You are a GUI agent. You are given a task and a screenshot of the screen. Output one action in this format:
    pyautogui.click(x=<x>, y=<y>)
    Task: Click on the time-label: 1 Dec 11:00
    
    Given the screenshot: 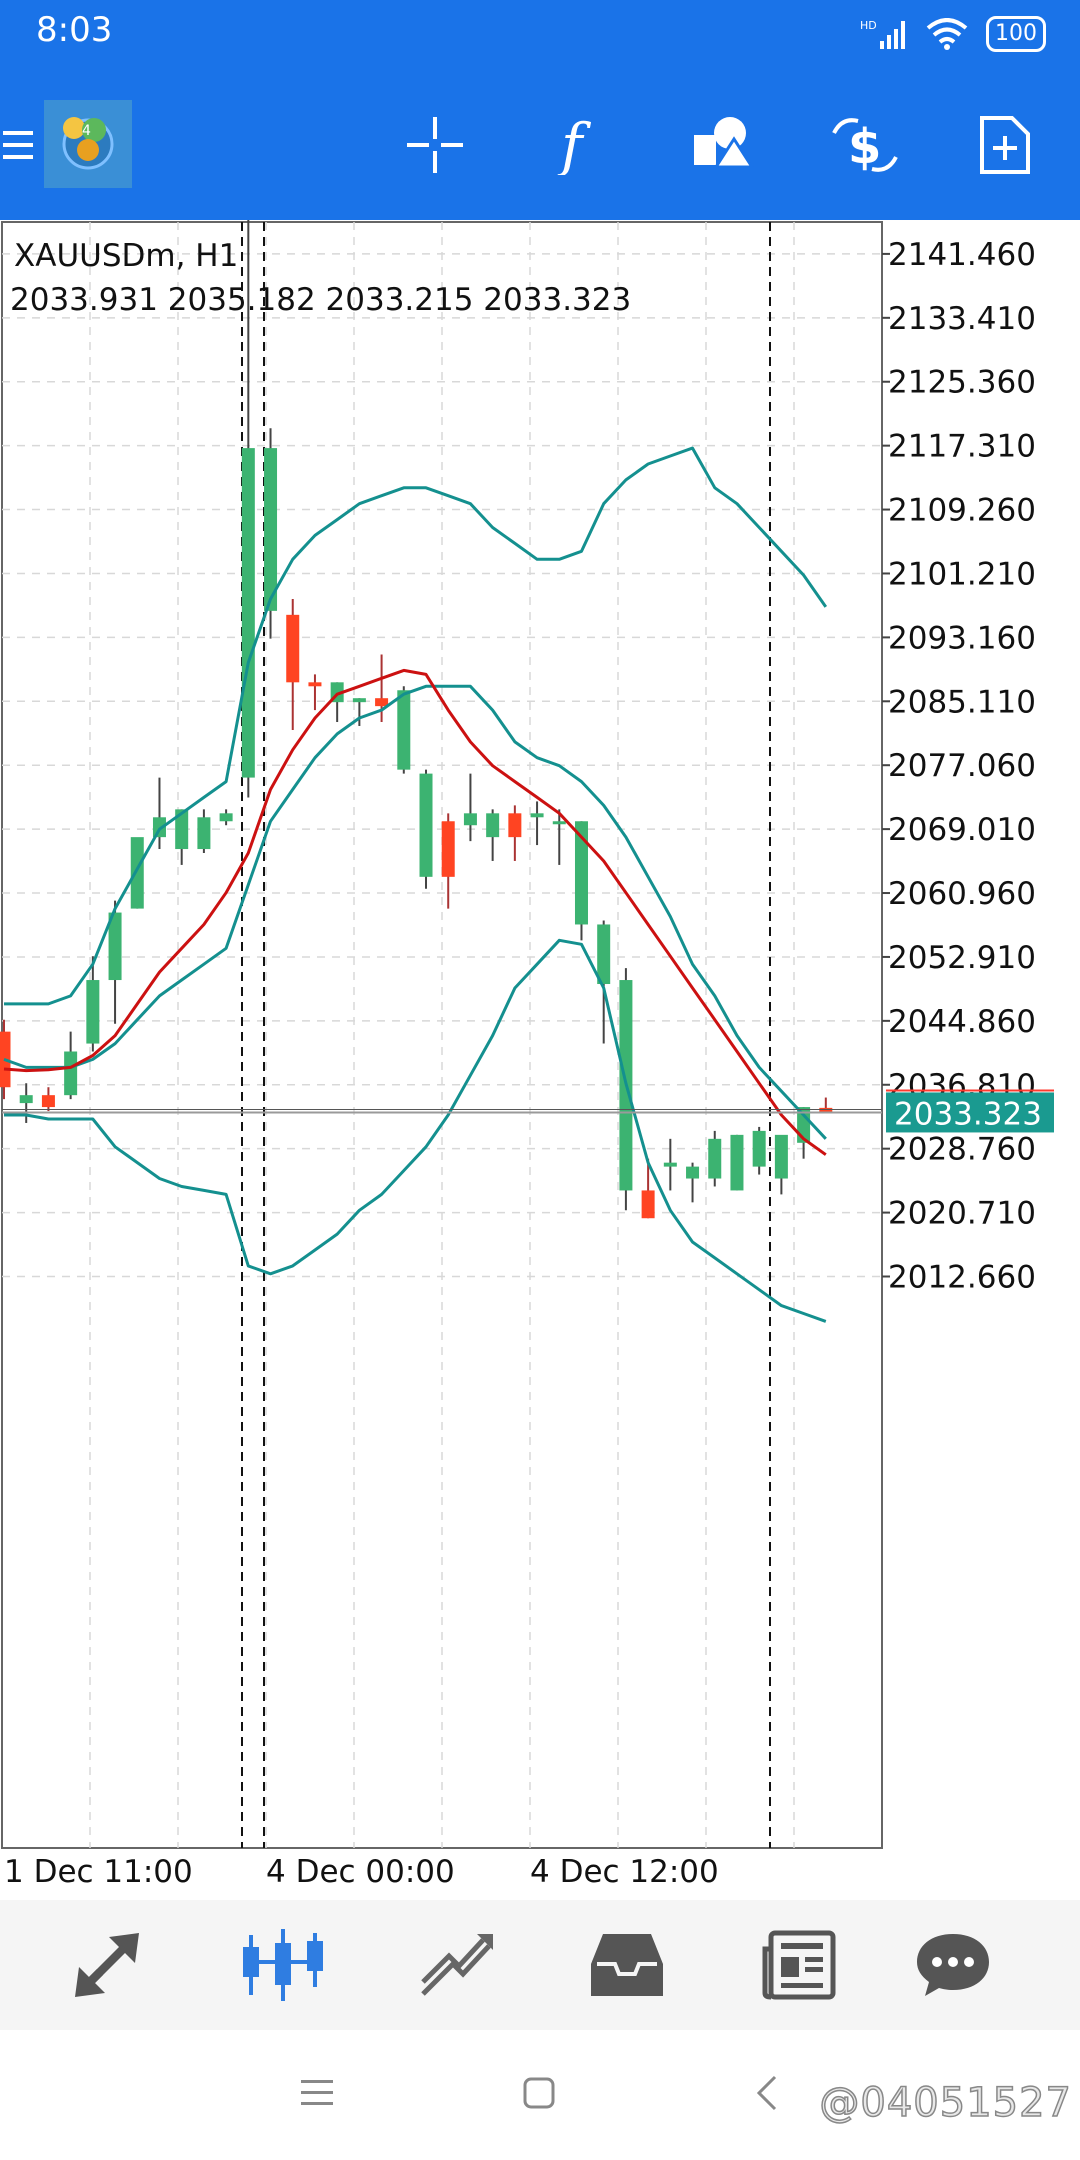 What is the action you would take?
    pyautogui.click(x=98, y=1872)
    